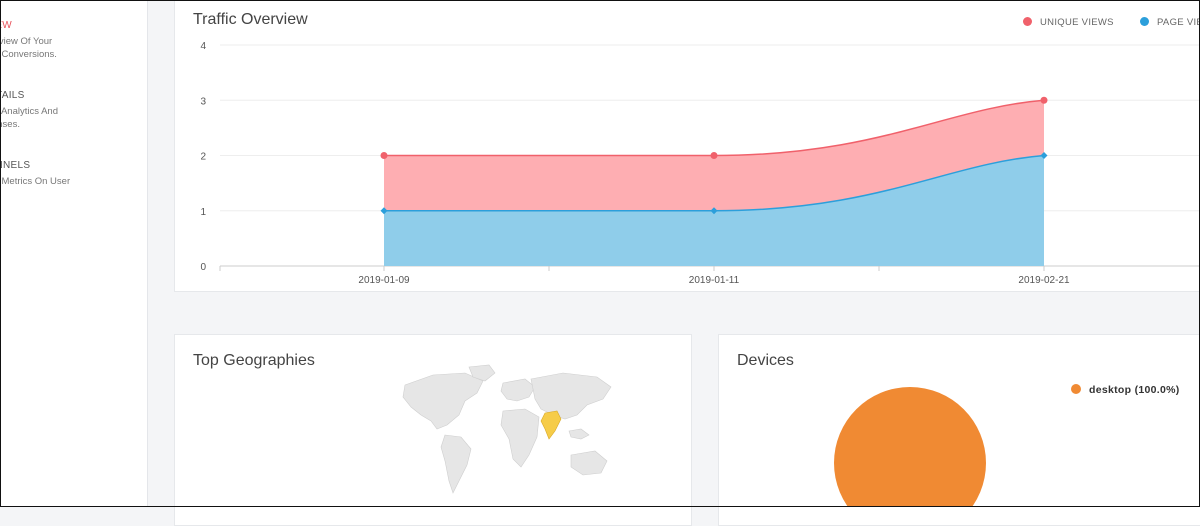 The height and width of the screenshot is (526, 1200). What do you see at coordinates (714, 128) in the screenshot?
I see `line-unique-views` at bounding box center [714, 128].